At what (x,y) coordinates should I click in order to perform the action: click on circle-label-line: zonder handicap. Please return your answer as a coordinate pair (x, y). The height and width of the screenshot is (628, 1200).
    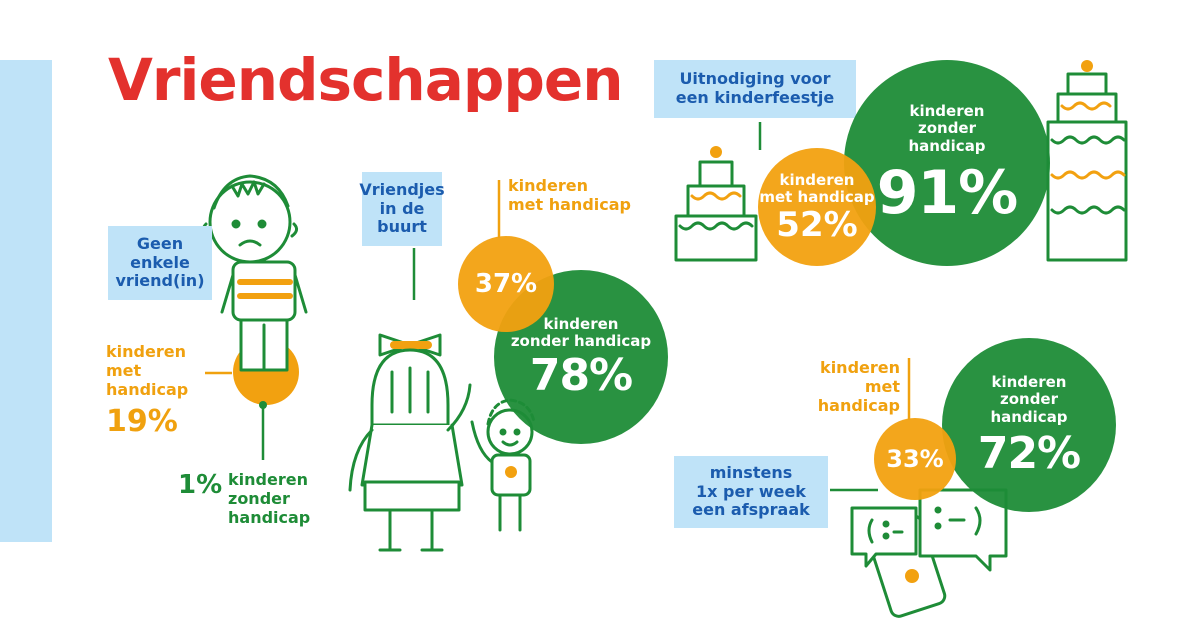
    Looking at the image, I should click on (581, 341).